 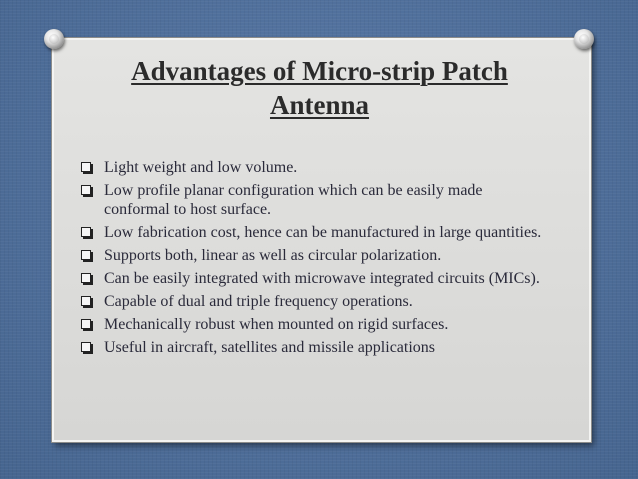 What do you see at coordinates (319, 88) in the screenshot?
I see `slide-title: Advantages of Micro-strip Patch Antenna` at bounding box center [319, 88].